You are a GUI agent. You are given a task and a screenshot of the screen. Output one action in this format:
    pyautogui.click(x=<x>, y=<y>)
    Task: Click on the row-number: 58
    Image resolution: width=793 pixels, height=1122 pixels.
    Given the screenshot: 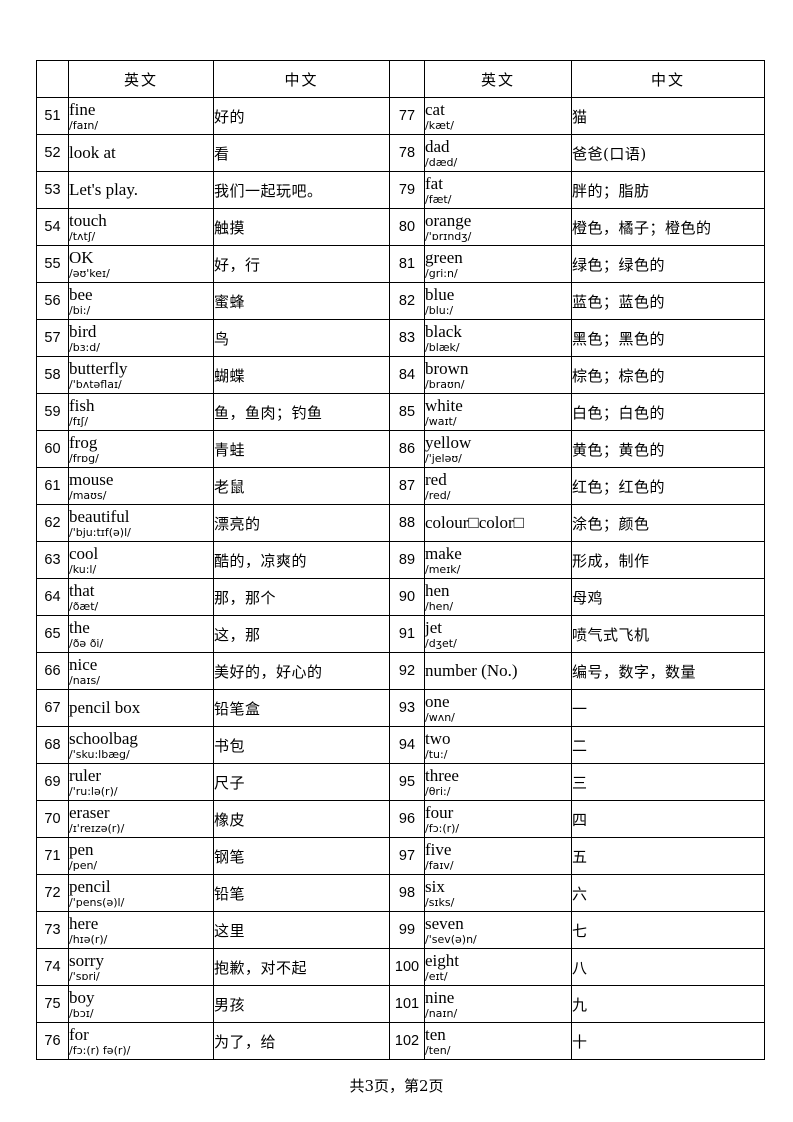 What is the action you would take?
    pyautogui.click(x=52, y=375)
    